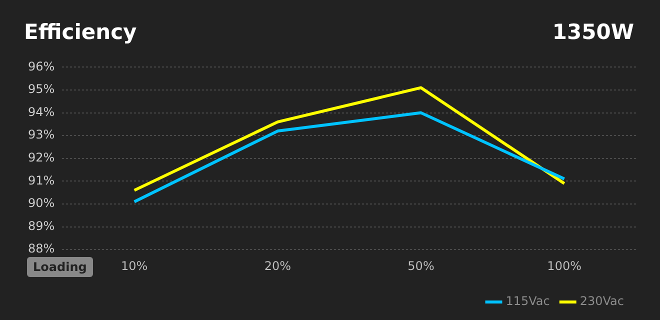 The width and height of the screenshot is (660, 320). Describe the element at coordinates (41, 225) in the screenshot. I see `y-tick-label: 89%` at that location.